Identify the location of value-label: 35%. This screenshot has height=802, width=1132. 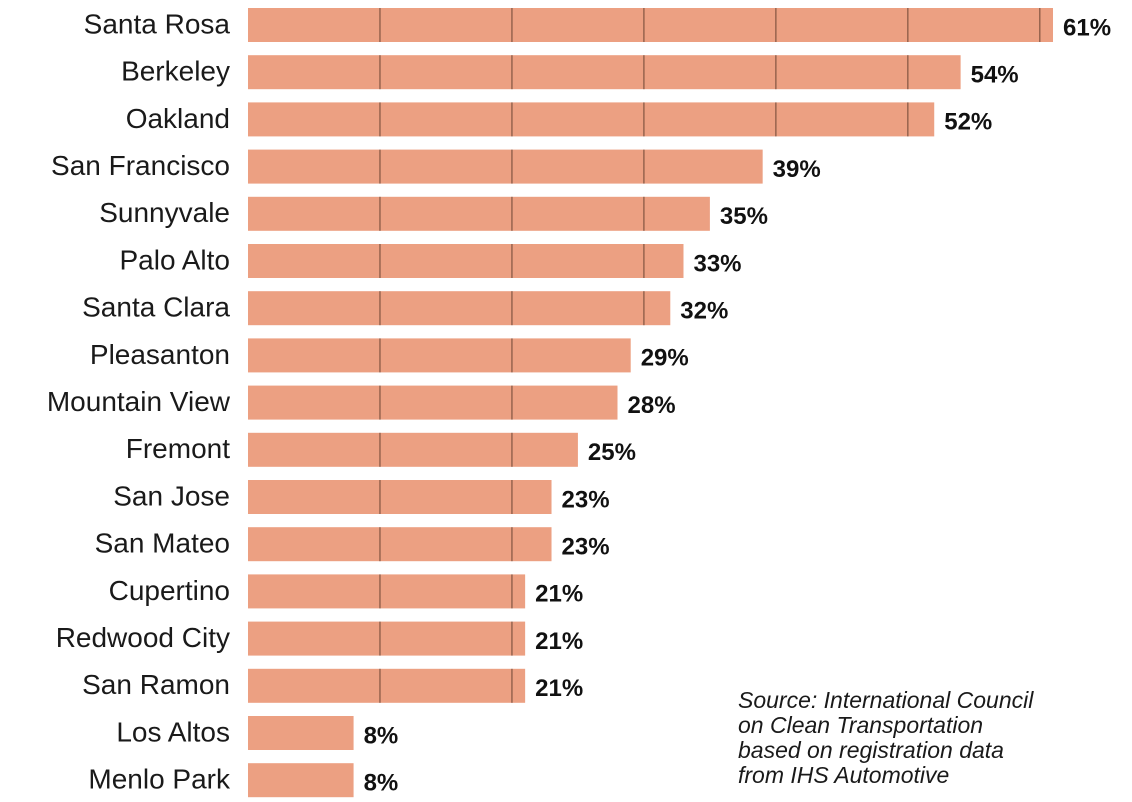
(744, 216).